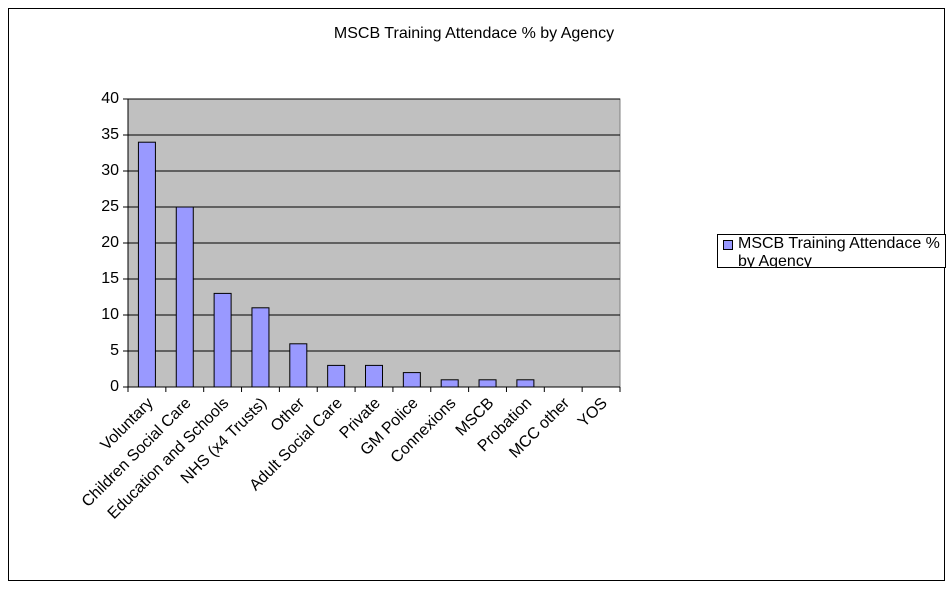 This screenshot has height=589, width=947. Describe the element at coordinates (114, 386) in the screenshot. I see `y-tick-label: 0` at that location.